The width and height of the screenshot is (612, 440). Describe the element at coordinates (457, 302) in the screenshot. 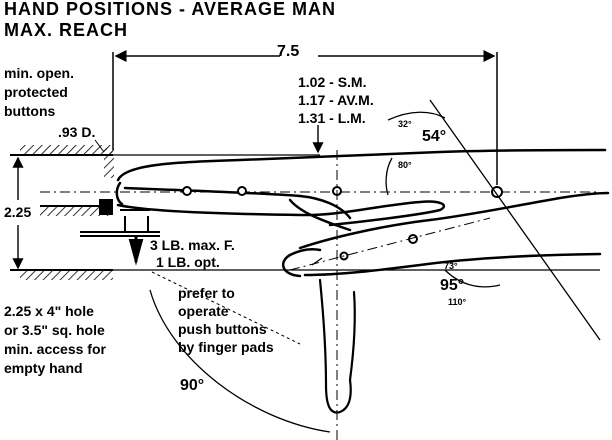

I see `angle-110-label: 110°` at that location.